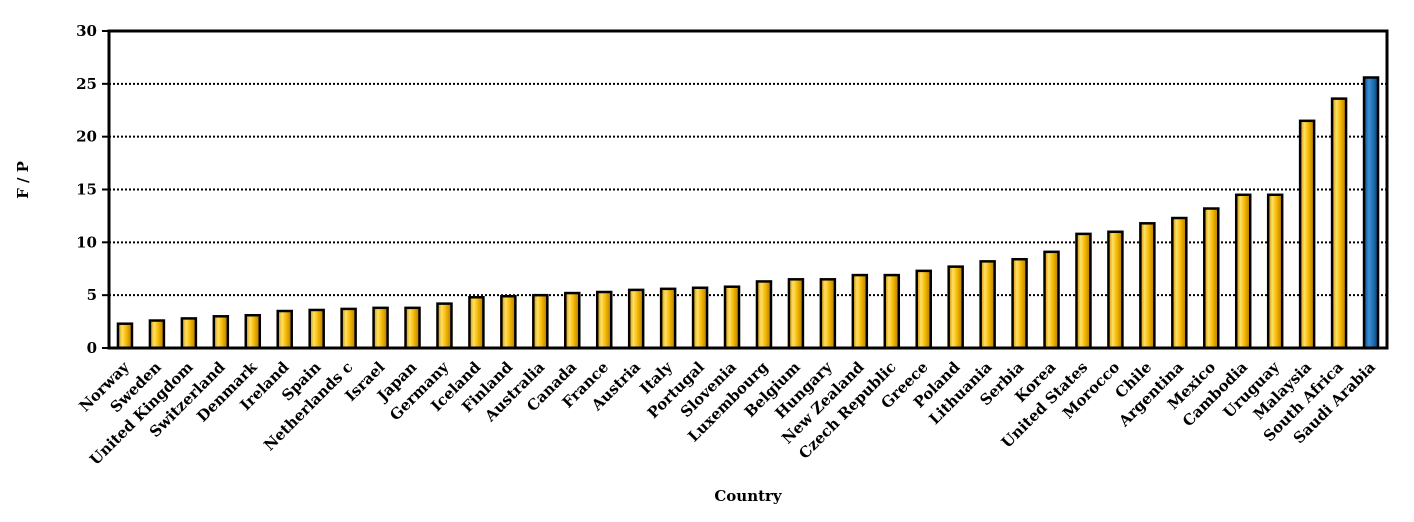 The image size is (1414, 522). I want to click on bar-czech-republic, so click(892, 311).